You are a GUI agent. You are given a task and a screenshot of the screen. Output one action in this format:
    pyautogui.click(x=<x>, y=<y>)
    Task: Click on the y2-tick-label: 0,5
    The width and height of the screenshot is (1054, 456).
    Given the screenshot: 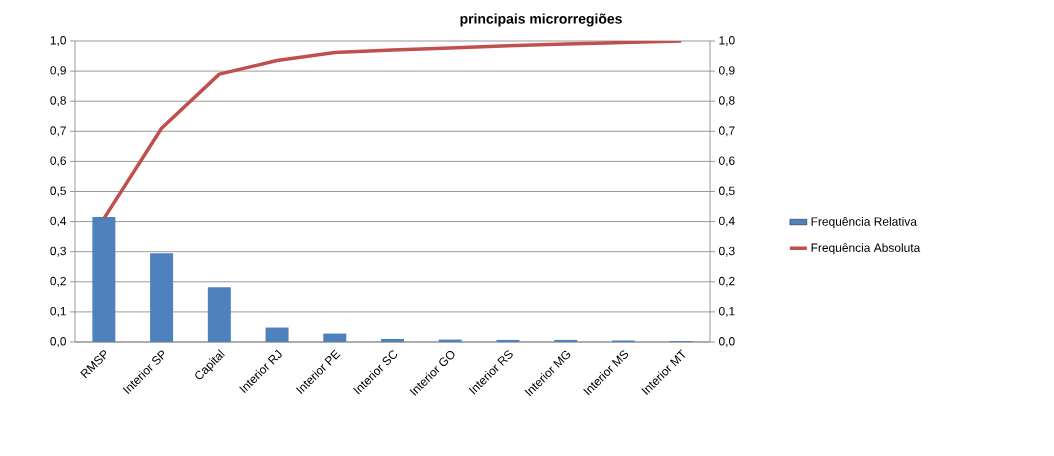 What is the action you would take?
    pyautogui.click(x=727, y=191)
    